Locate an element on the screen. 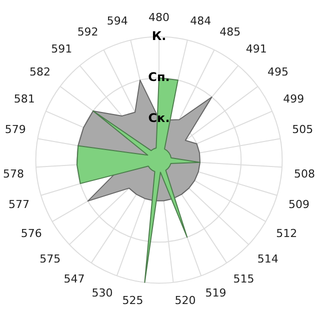  y-tick-label: Ск. is located at coordinates (159, 118).